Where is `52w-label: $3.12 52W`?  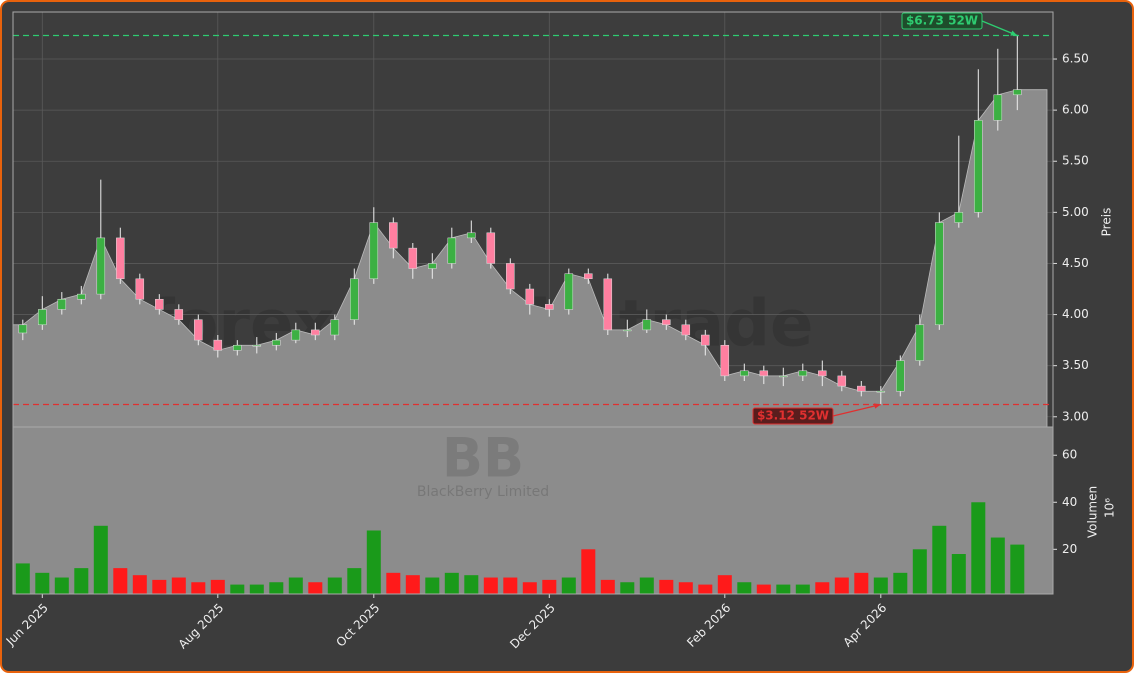 52w-label: $3.12 52W is located at coordinates (793, 416).